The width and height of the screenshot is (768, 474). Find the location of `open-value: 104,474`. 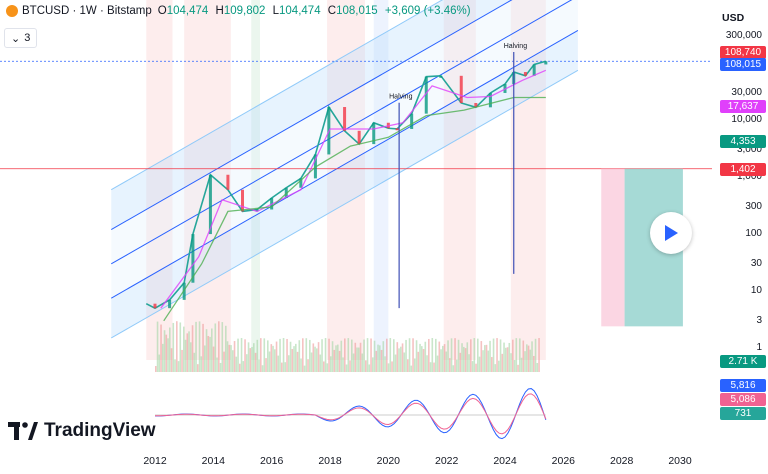

open-value: 104,474 is located at coordinates (187, 11).